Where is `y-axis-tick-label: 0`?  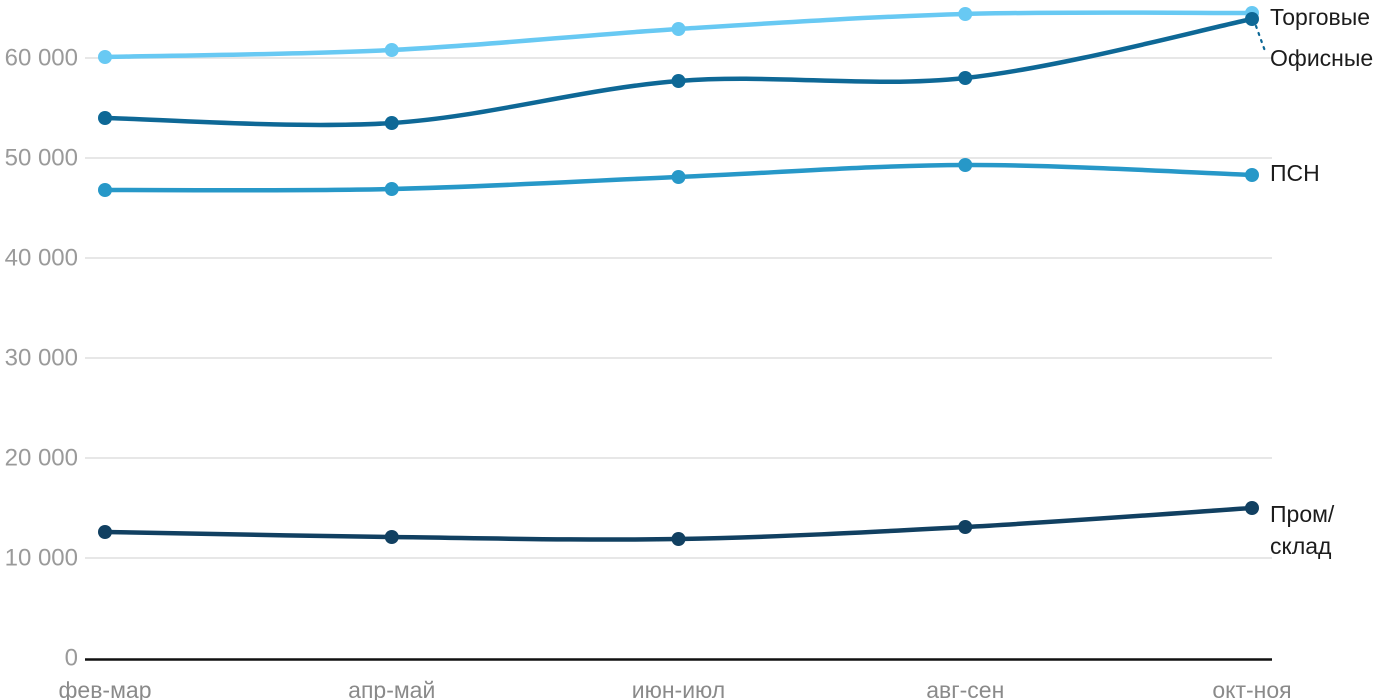 y-axis-tick-label: 0 is located at coordinates (71, 658).